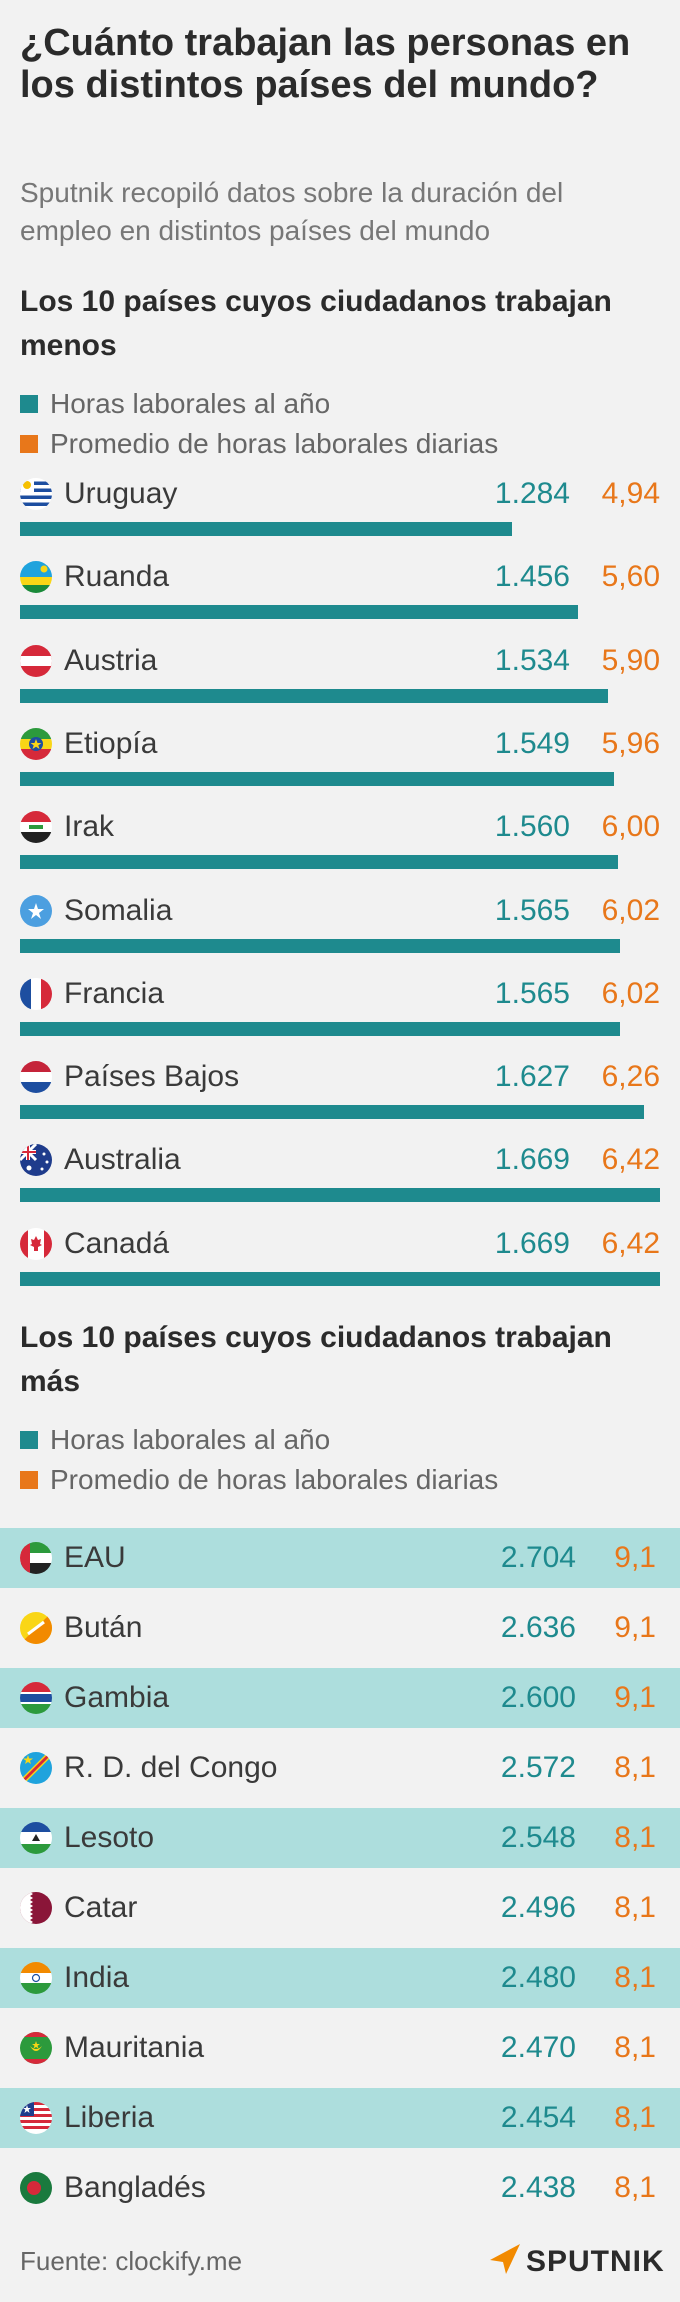  What do you see at coordinates (630, 1077) in the screenshot?
I see `daily-hours-label: 6,26` at bounding box center [630, 1077].